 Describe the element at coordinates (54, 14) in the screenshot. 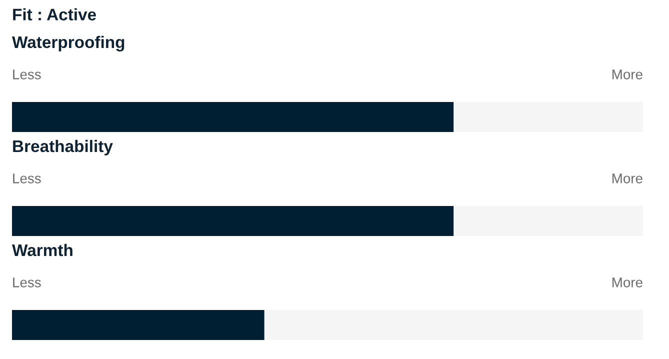

I see `text: Fit : Active` at that location.